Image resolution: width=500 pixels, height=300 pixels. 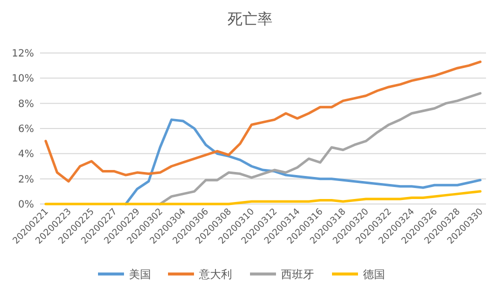 I want to click on chart-title: 死亡率, so click(x=250, y=19).